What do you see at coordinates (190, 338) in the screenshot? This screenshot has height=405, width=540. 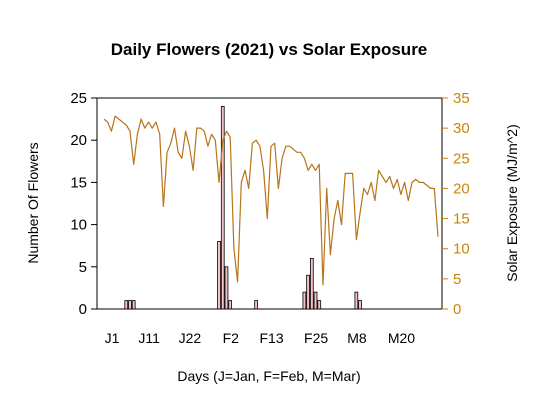 I see `x-tick-label: J22` at bounding box center [190, 338].